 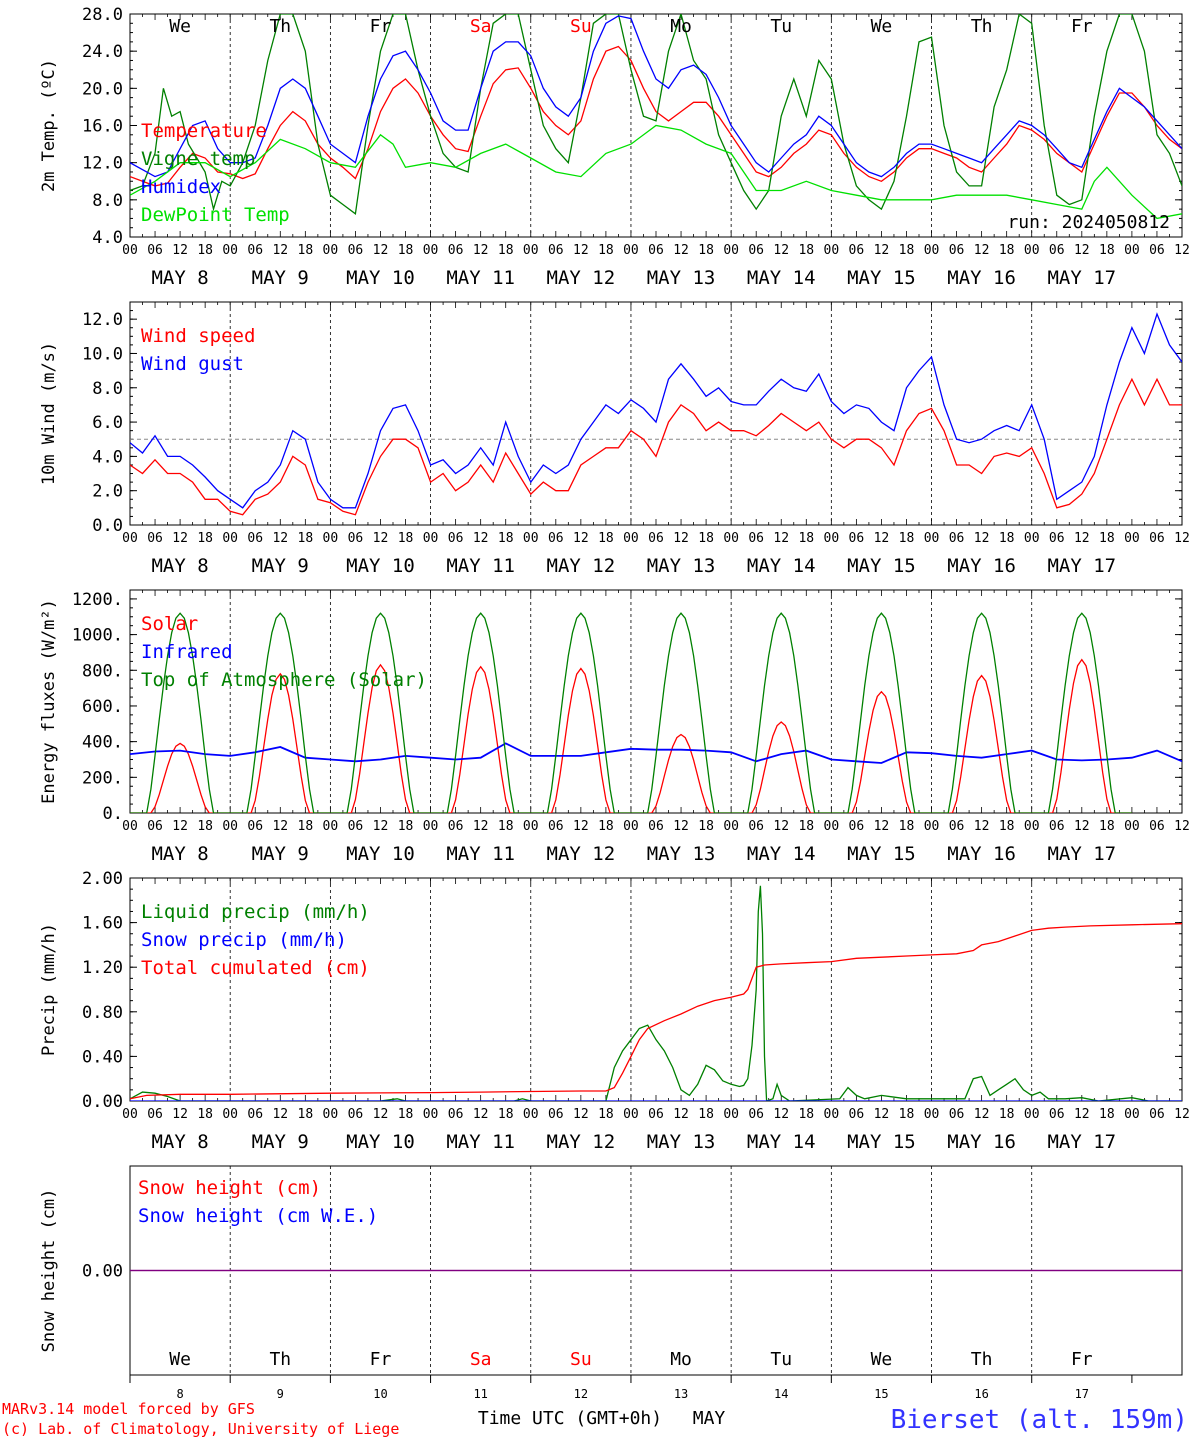 What do you see at coordinates (102, 127) in the screenshot?
I see `y-tick-label: 16.0` at bounding box center [102, 127].